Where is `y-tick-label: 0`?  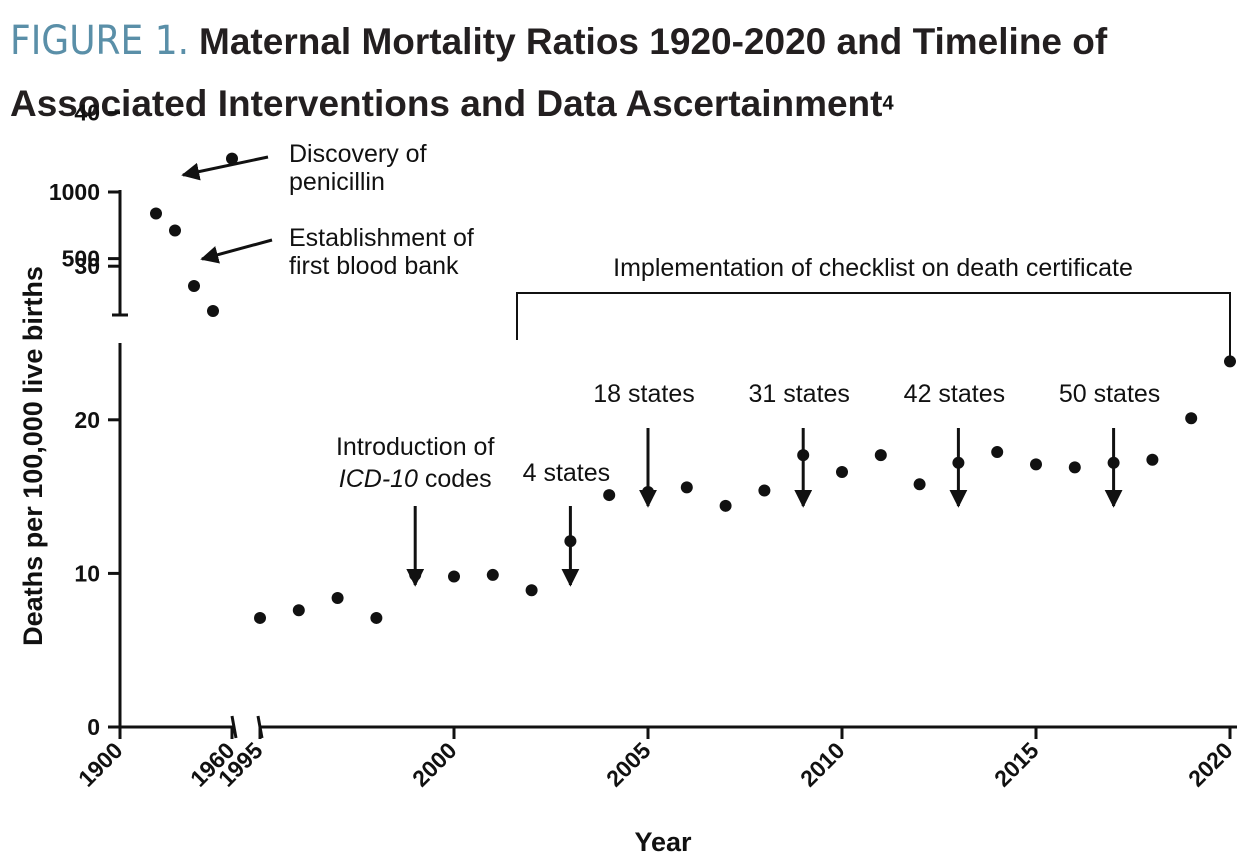 y-tick-label: 0 is located at coordinates (93, 727).